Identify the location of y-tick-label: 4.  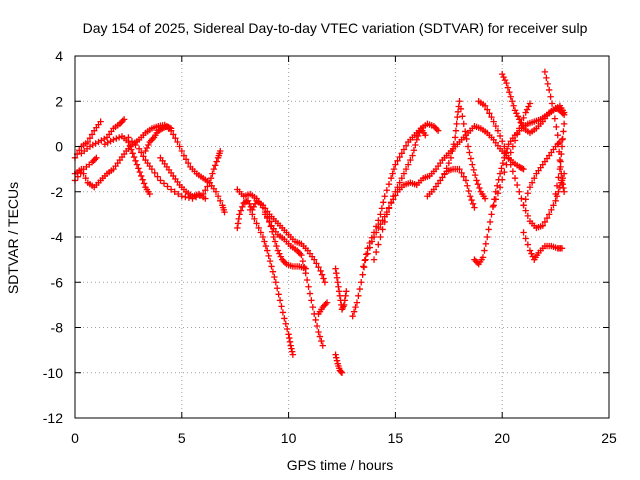
(59, 56).